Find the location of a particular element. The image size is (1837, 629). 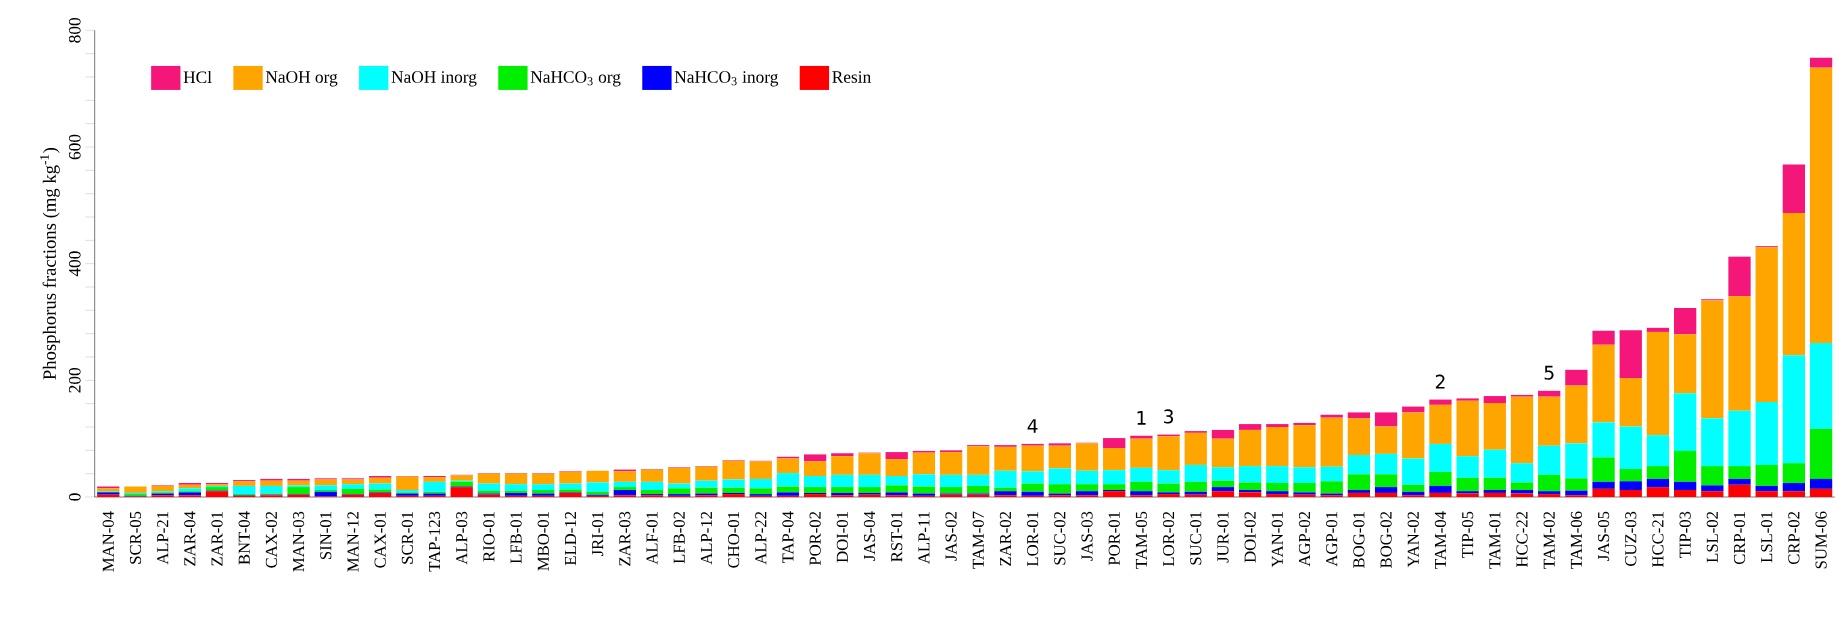

x-tick-label: ZAR-04 is located at coordinates (190, 538).